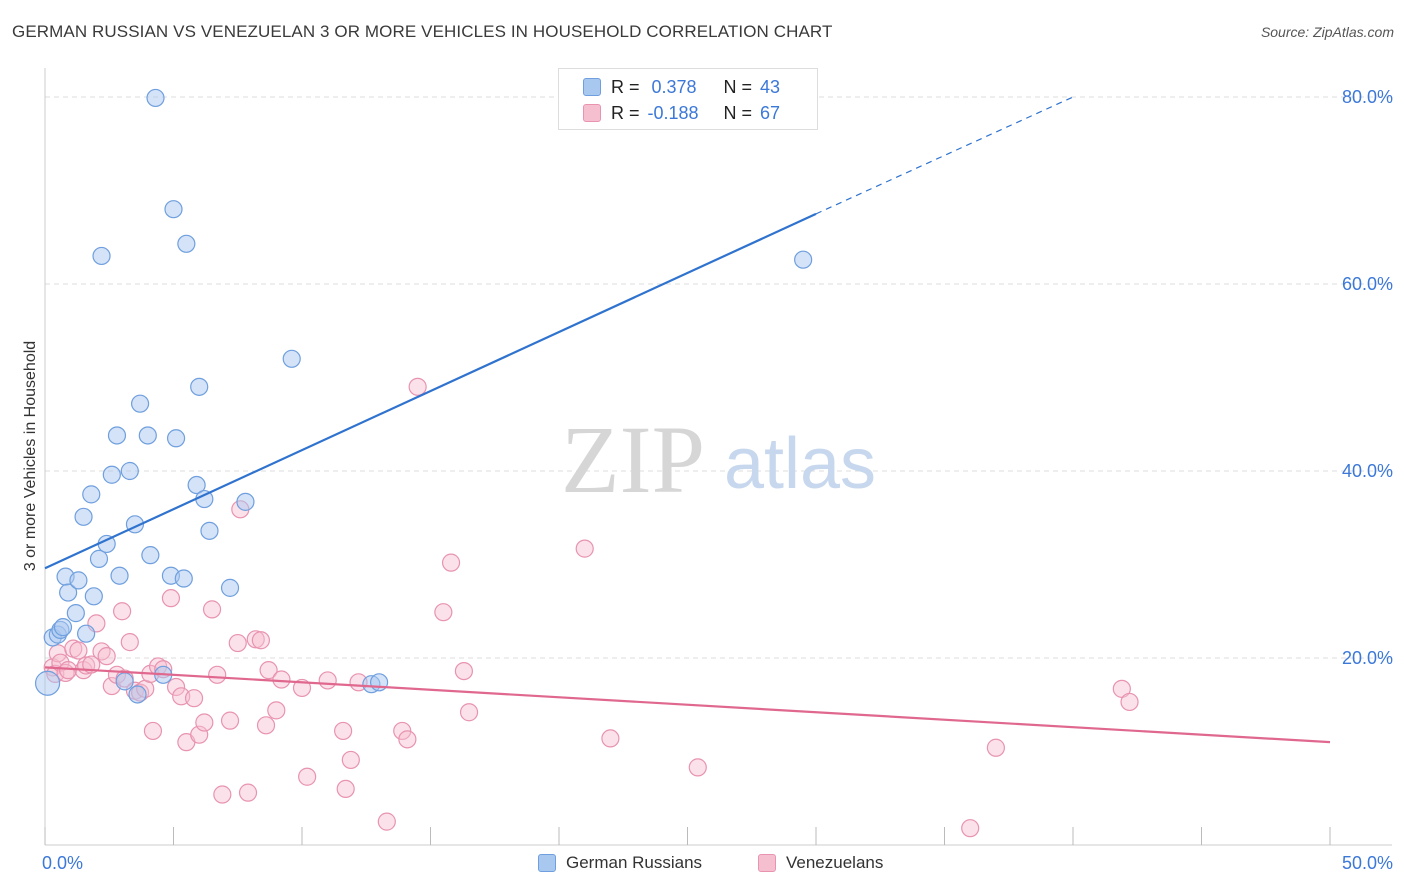  I want to click on x-tick-label: 0.0%, so click(62, 863).